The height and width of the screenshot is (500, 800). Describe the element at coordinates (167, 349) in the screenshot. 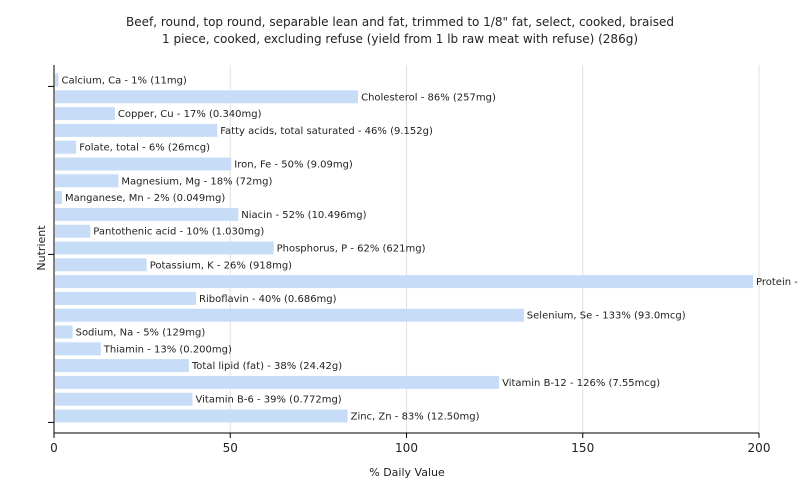

I see `bar-label: Thiamin - 13% (0.200mg)` at that location.